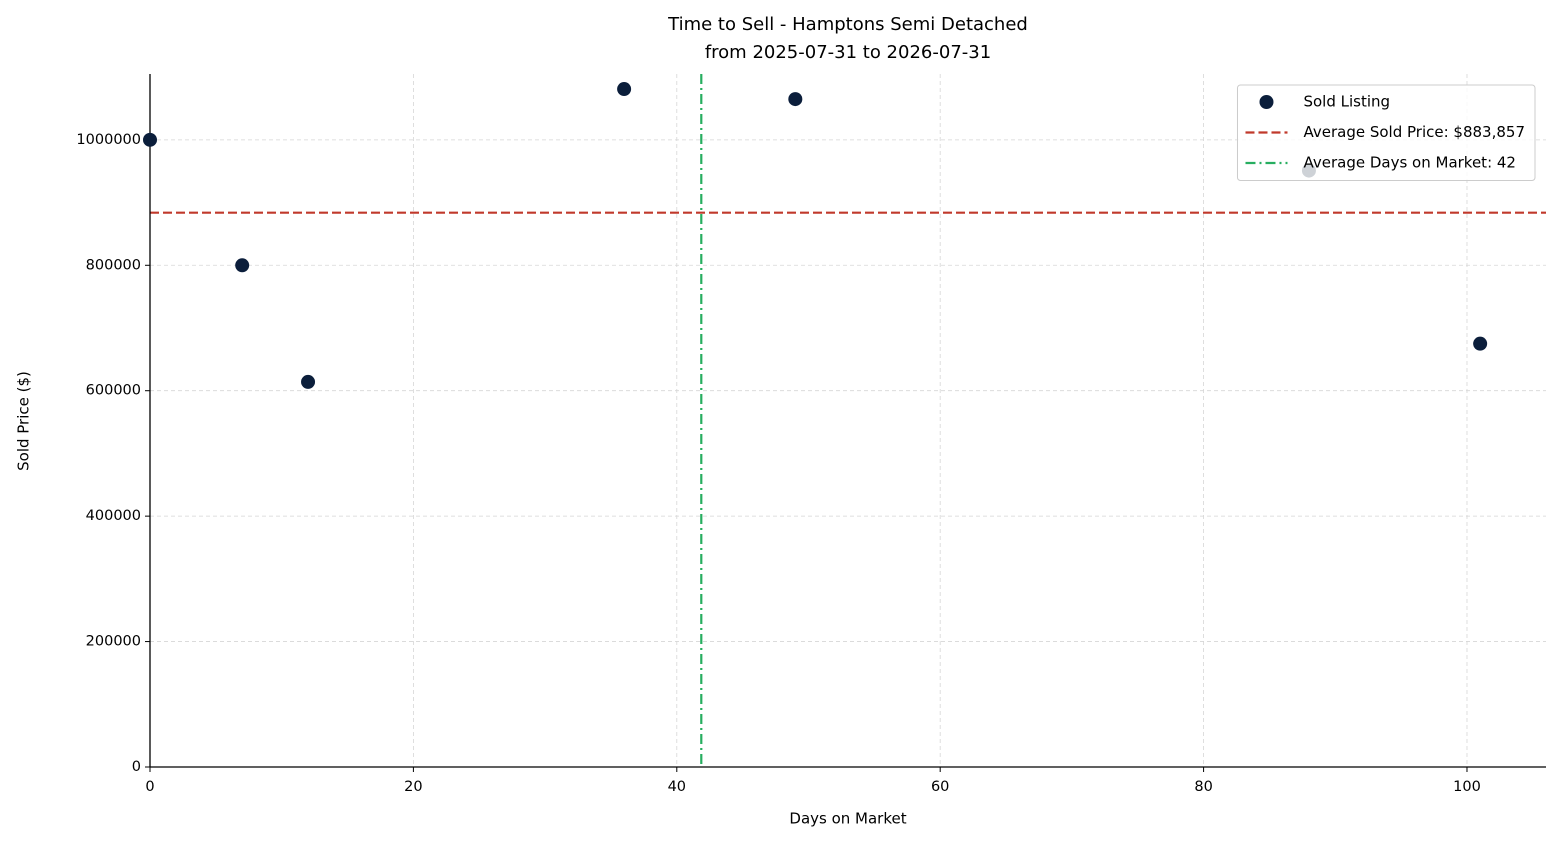  I want to click on legend-marker, so click(1266, 102).